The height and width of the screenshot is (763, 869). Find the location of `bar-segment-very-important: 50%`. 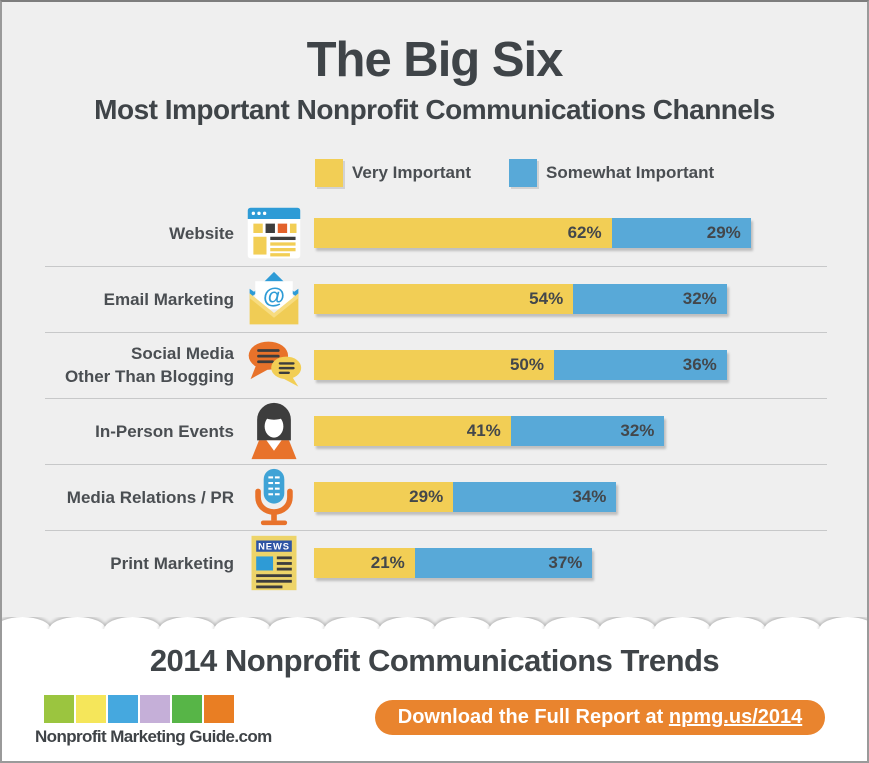

bar-segment-very-important: 50% is located at coordinates (434, 365).